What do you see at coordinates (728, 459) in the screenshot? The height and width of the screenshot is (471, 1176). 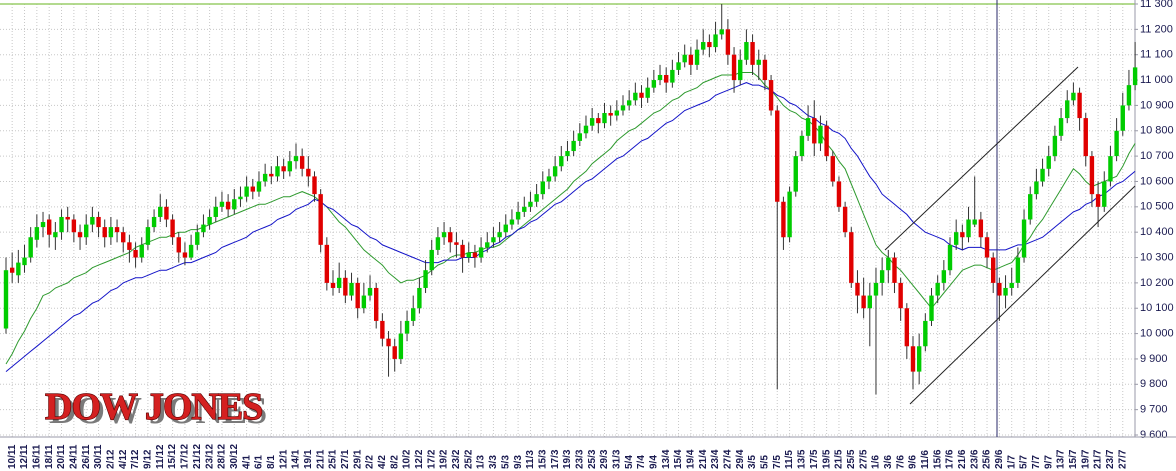 I see `x-tick-label: 27/4` at bounding box center [728, 459].